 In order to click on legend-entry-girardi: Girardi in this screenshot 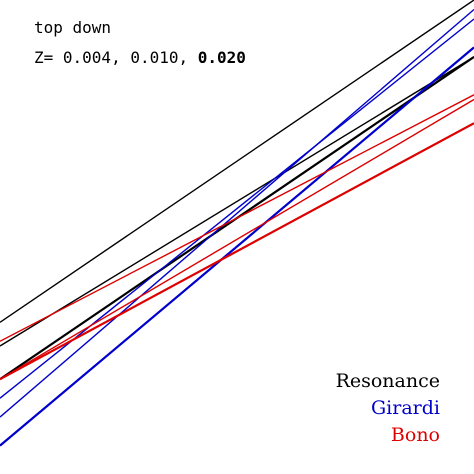, I will do `click(405, 408)`.